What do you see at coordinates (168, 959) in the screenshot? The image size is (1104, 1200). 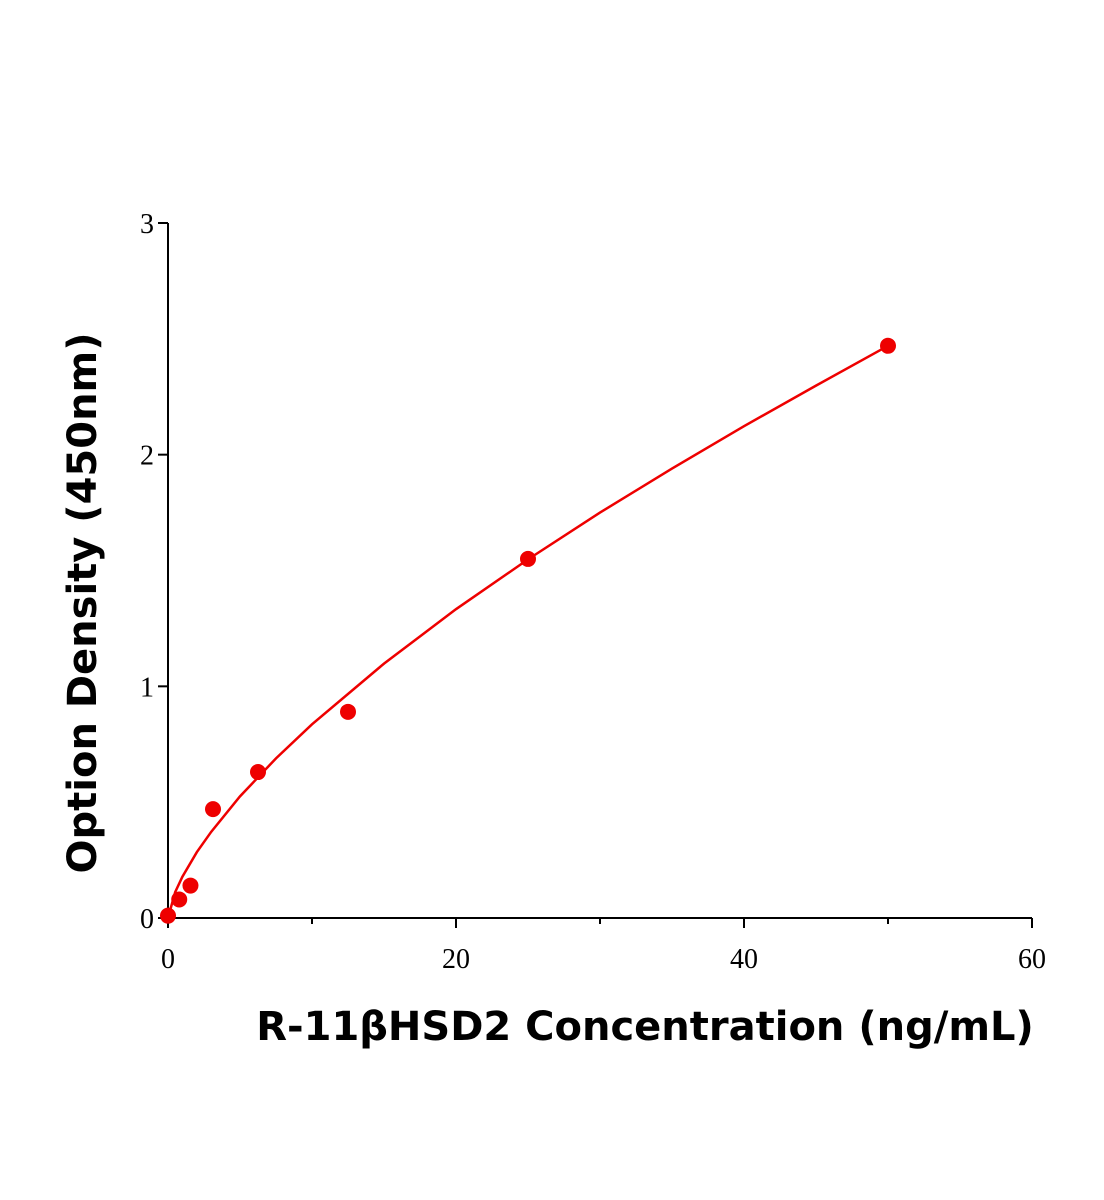 I see `x-tick-label: 0` at bounding box center [168, 959].